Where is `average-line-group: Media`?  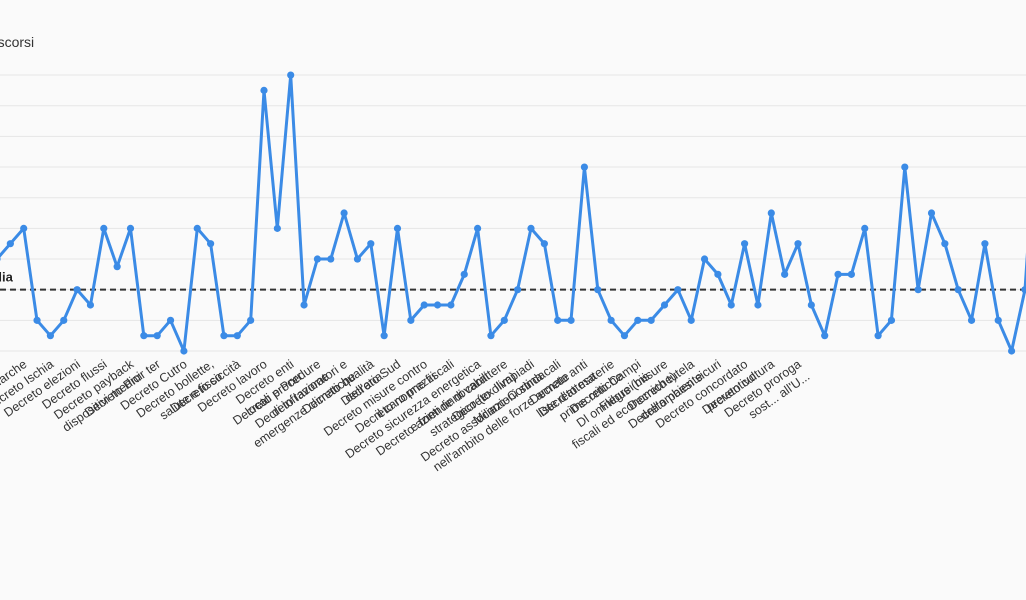 average-line-group: Media is located at coordinates (513, 280).